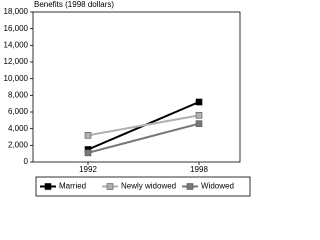 Image resolution: width=320 pixels, height=240 pixels. I want to click on legend-label: Married, so click(72, 186).